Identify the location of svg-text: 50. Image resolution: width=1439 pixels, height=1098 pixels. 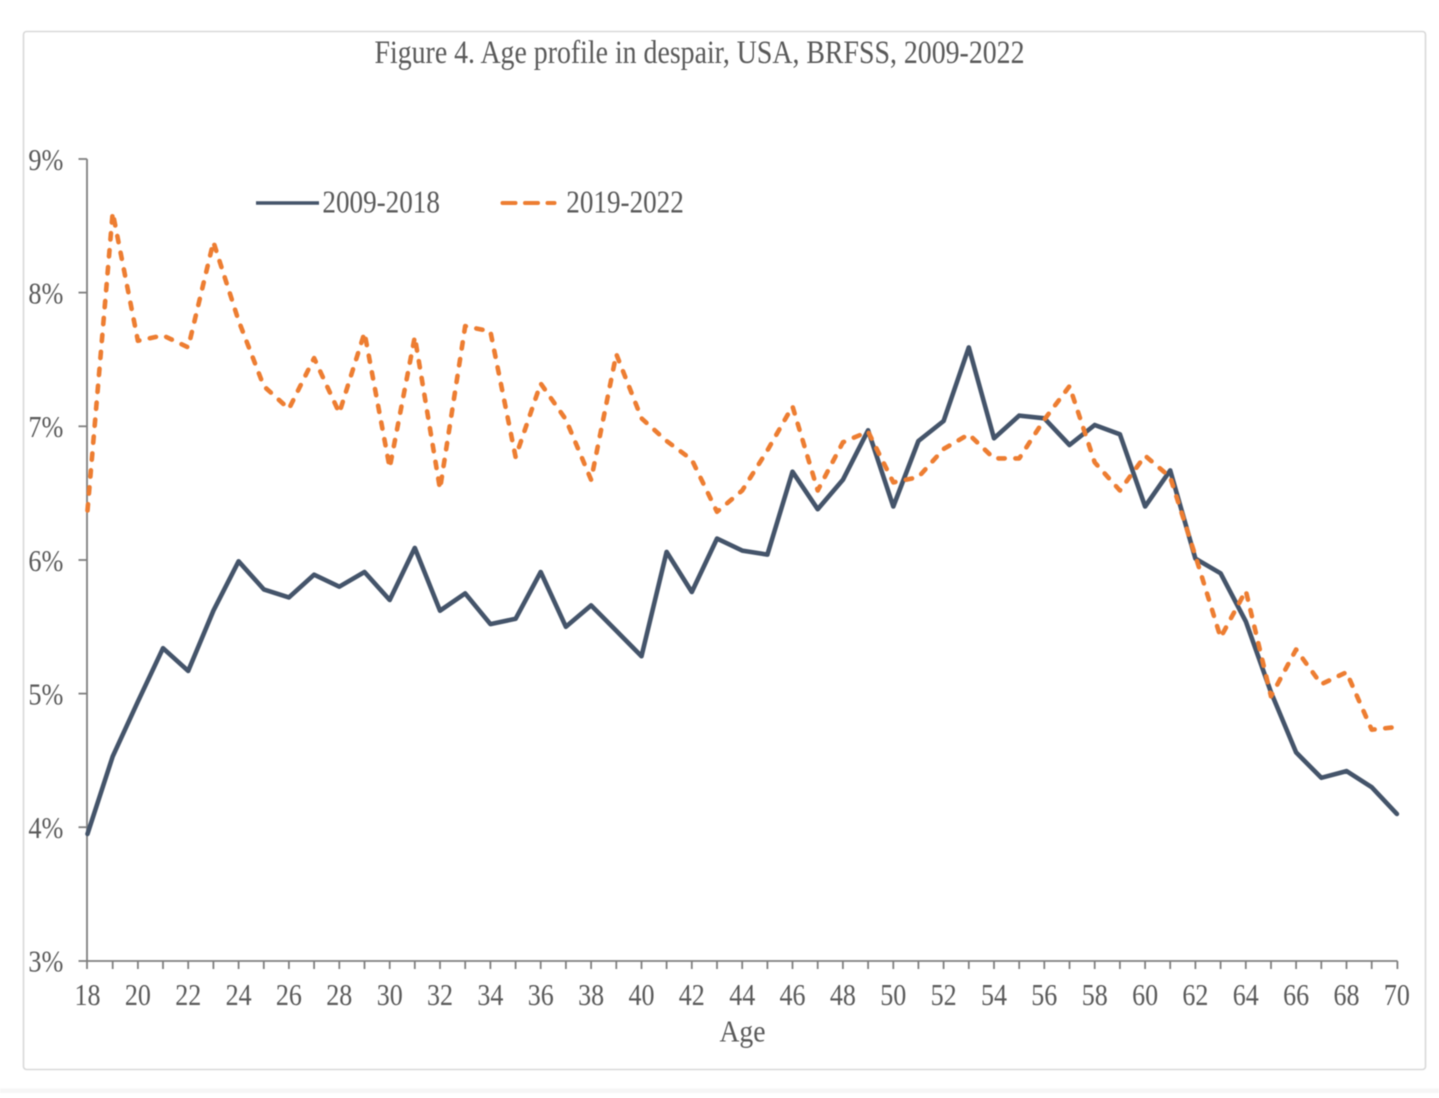
(893, 994).